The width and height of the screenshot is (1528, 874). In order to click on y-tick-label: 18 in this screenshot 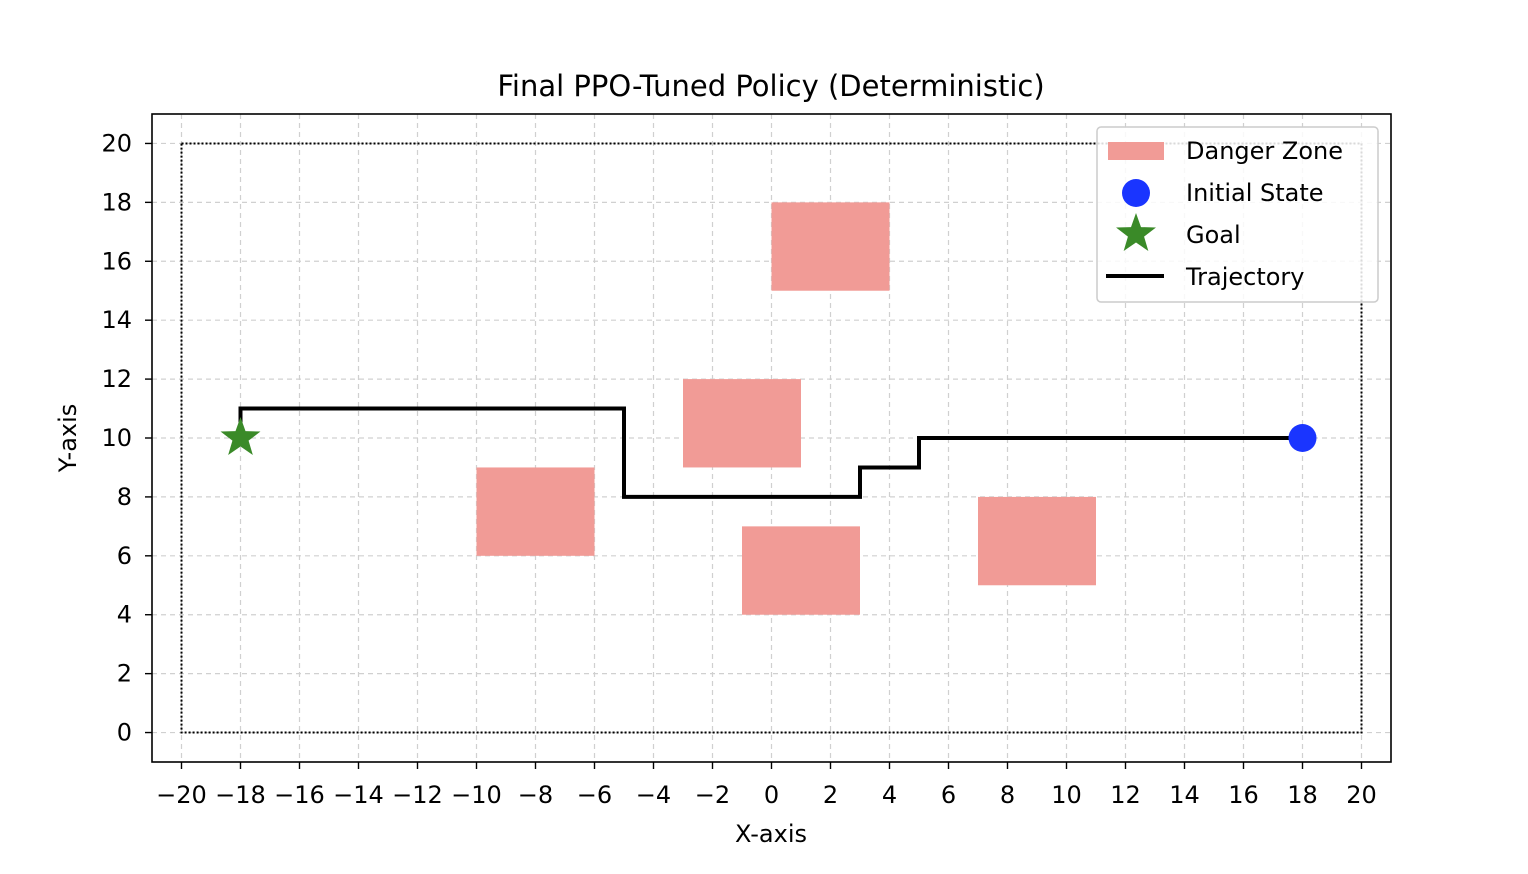, I will do `click(116, 202)`.